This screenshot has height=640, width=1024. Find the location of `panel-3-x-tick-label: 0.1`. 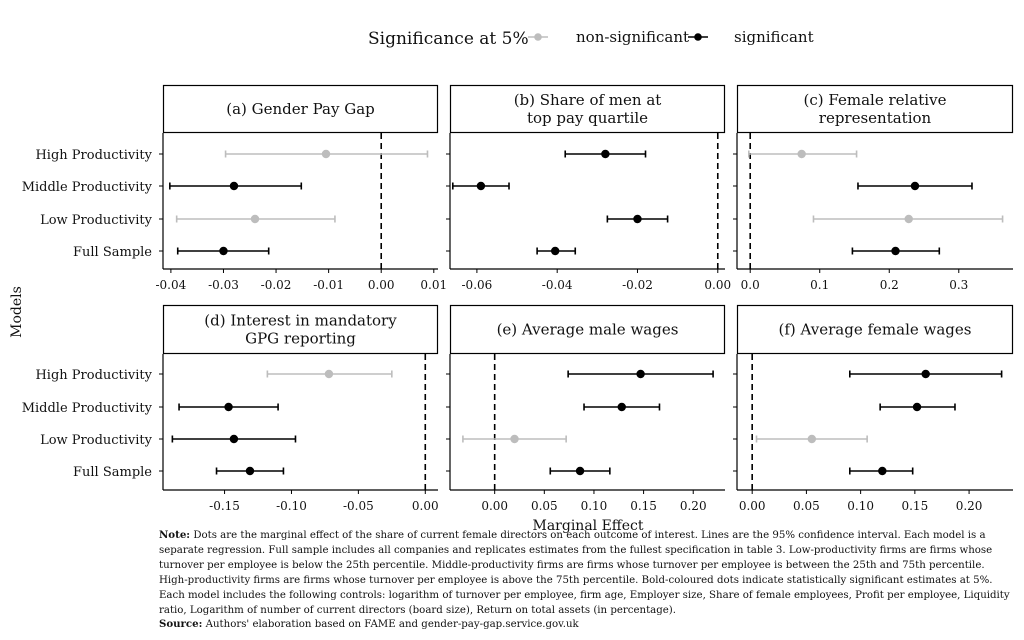

panel-3-x-tick-label: 0.1 is located at coordinates (819, 285).